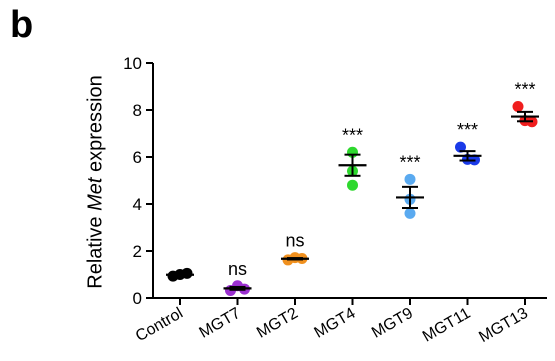  What do you see at coordinates (137, 204) in the screenshot?
I see `y-tick-label: 4` at bounding box center [137, 204].